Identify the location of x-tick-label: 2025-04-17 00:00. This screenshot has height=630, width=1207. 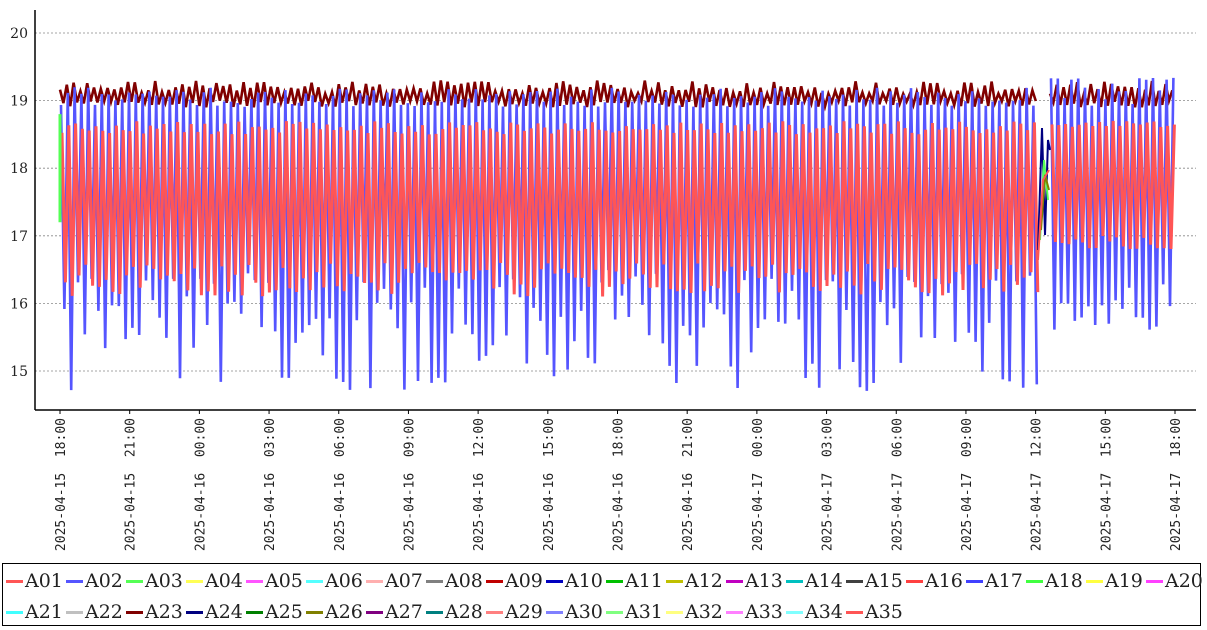
(758, 484).